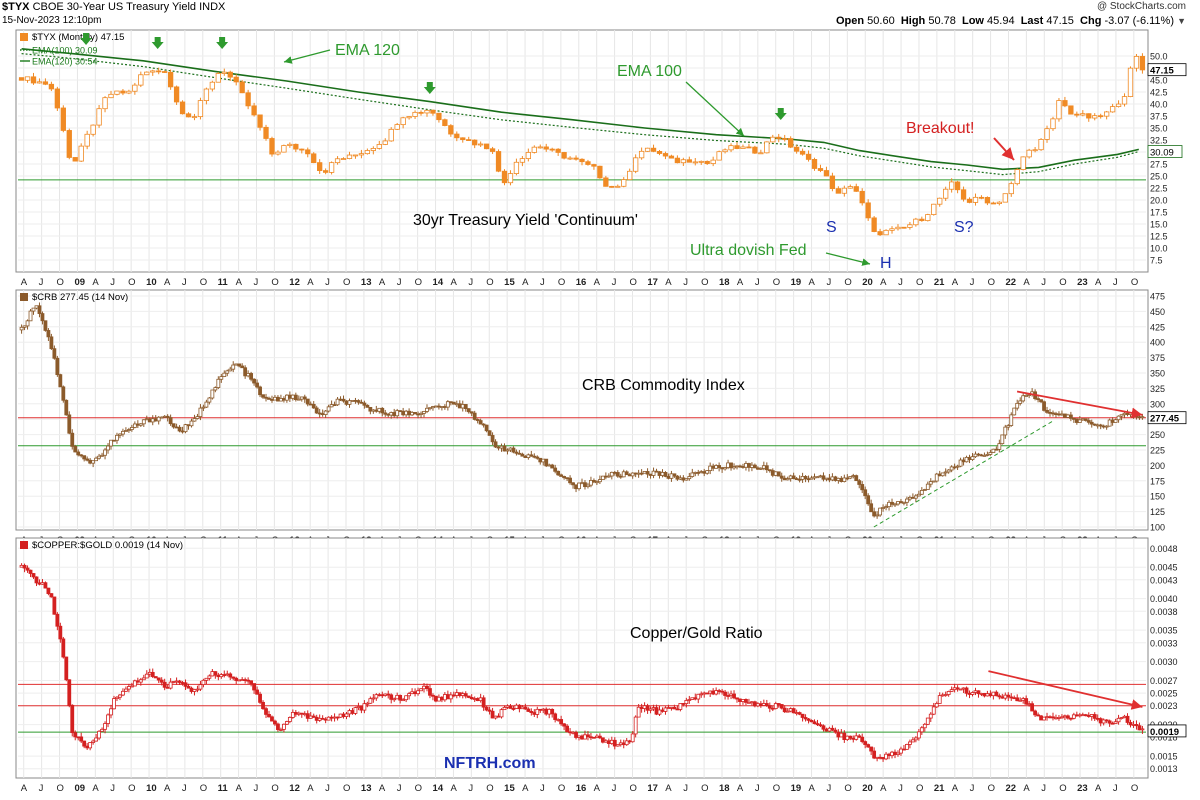  I want to click on x-tick-label: 16, so click(581, 282).